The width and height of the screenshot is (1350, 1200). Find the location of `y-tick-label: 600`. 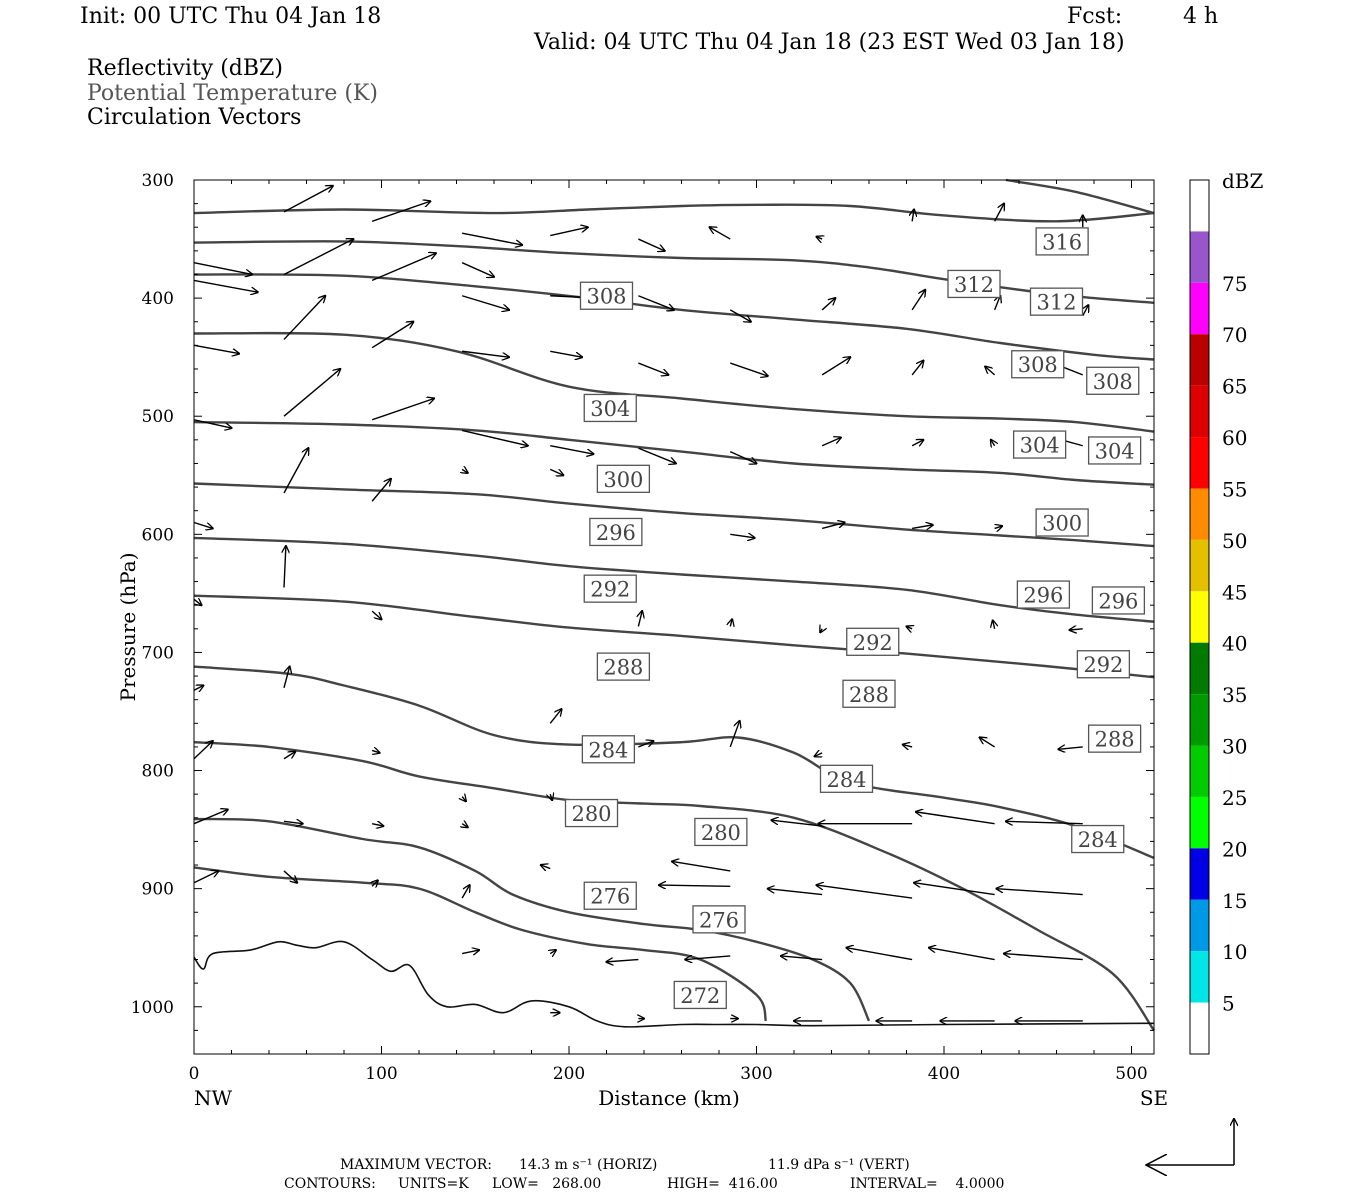

y-tick-label: 600 is located at coordinates (158, 535).